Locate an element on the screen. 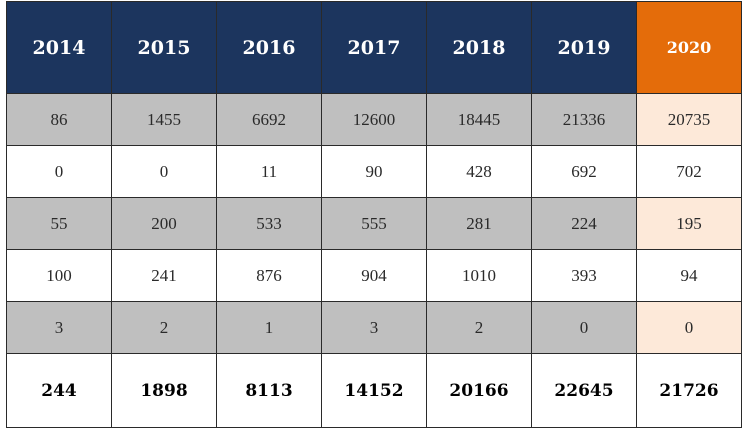  table-cell: 555 is located at coordinates (374, 223).